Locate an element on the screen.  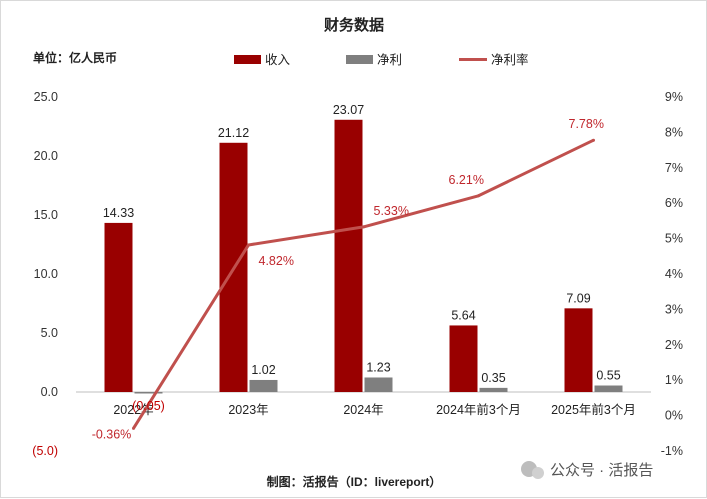
revenue-value-label: 21.12 is located at coordinates (233, 133).